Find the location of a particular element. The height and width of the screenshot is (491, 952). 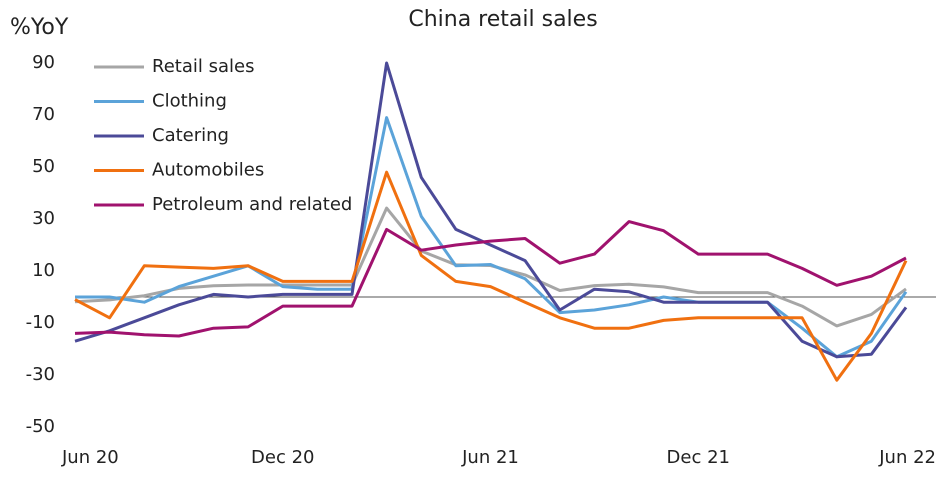

legend-label: Clothing is located at coordinates (189, 101).